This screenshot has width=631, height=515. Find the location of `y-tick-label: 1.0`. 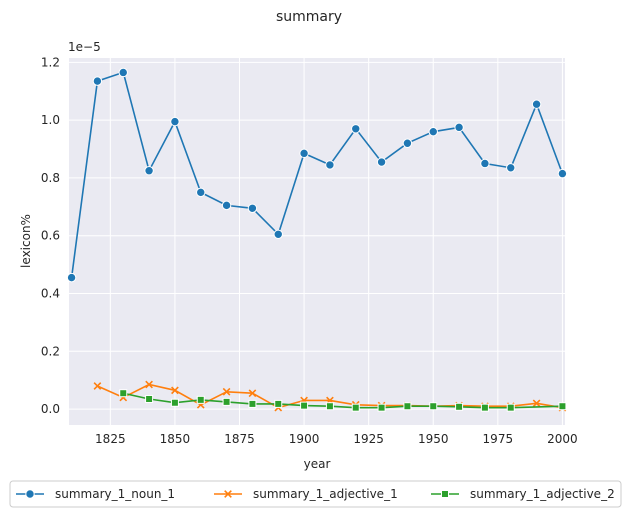

y-tick-label: 1.0 is located at coordinates (50, 120).